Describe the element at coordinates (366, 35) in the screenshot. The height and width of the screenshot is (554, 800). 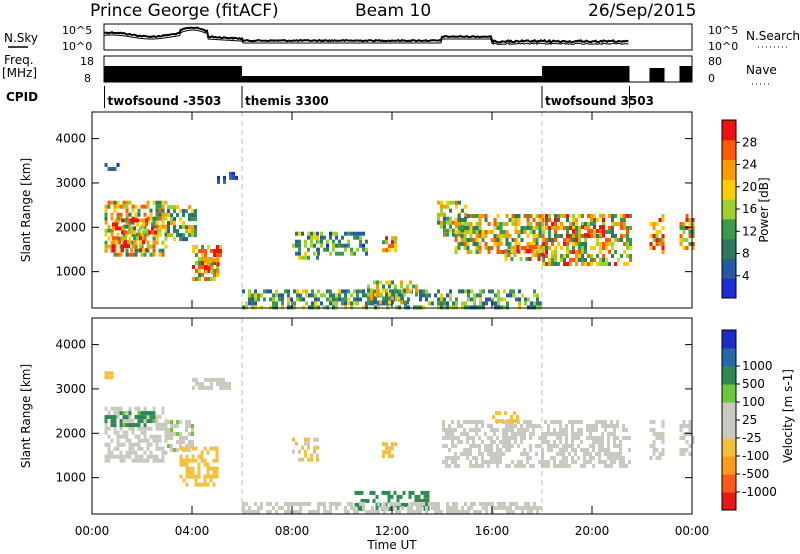
I see `nsky-noise-line` at that location.